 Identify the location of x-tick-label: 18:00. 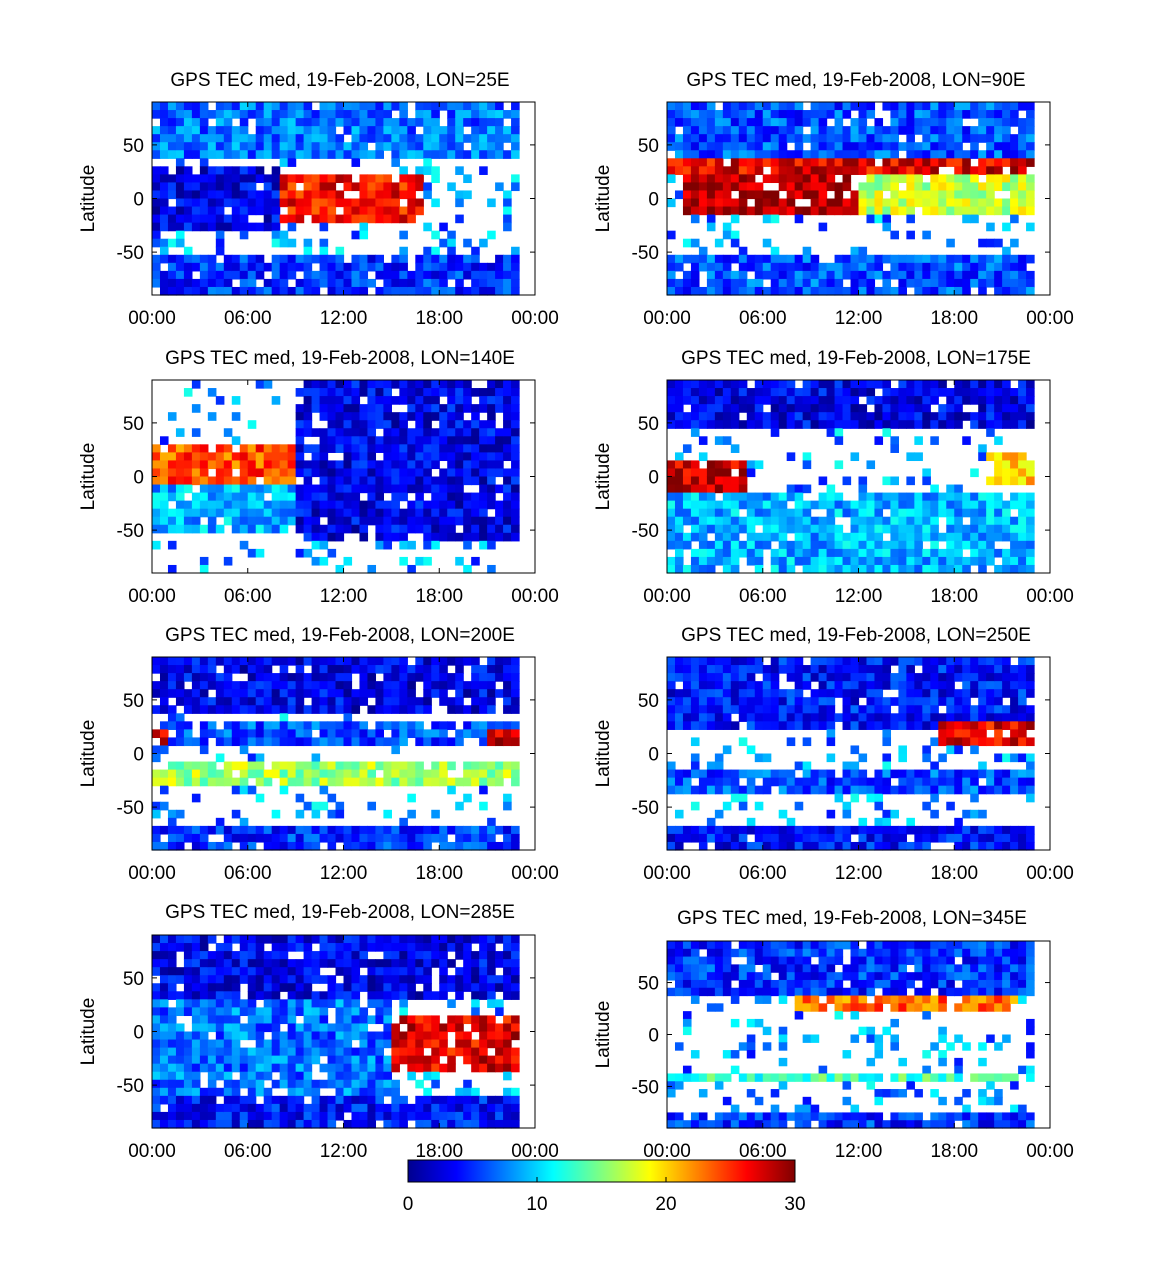
(954, 873).